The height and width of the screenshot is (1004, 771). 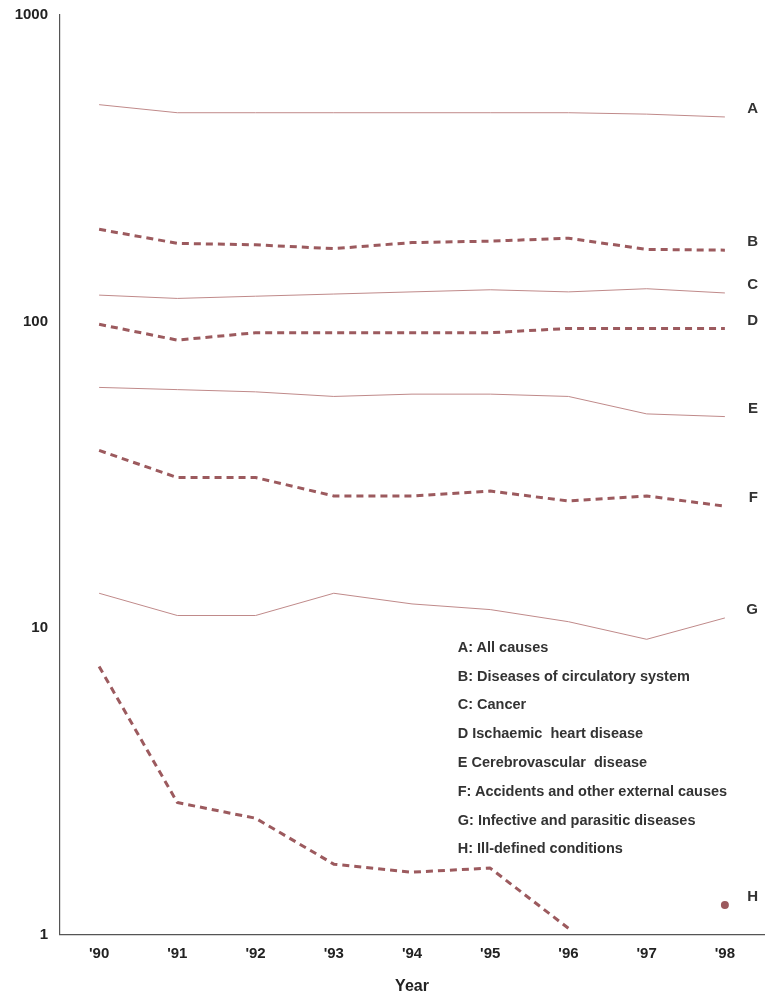 What do you see at coordinates (552, 762) in the screenshot?
I see `annotation: E Cerebrovascular disease` at bounding box center [552, 762].